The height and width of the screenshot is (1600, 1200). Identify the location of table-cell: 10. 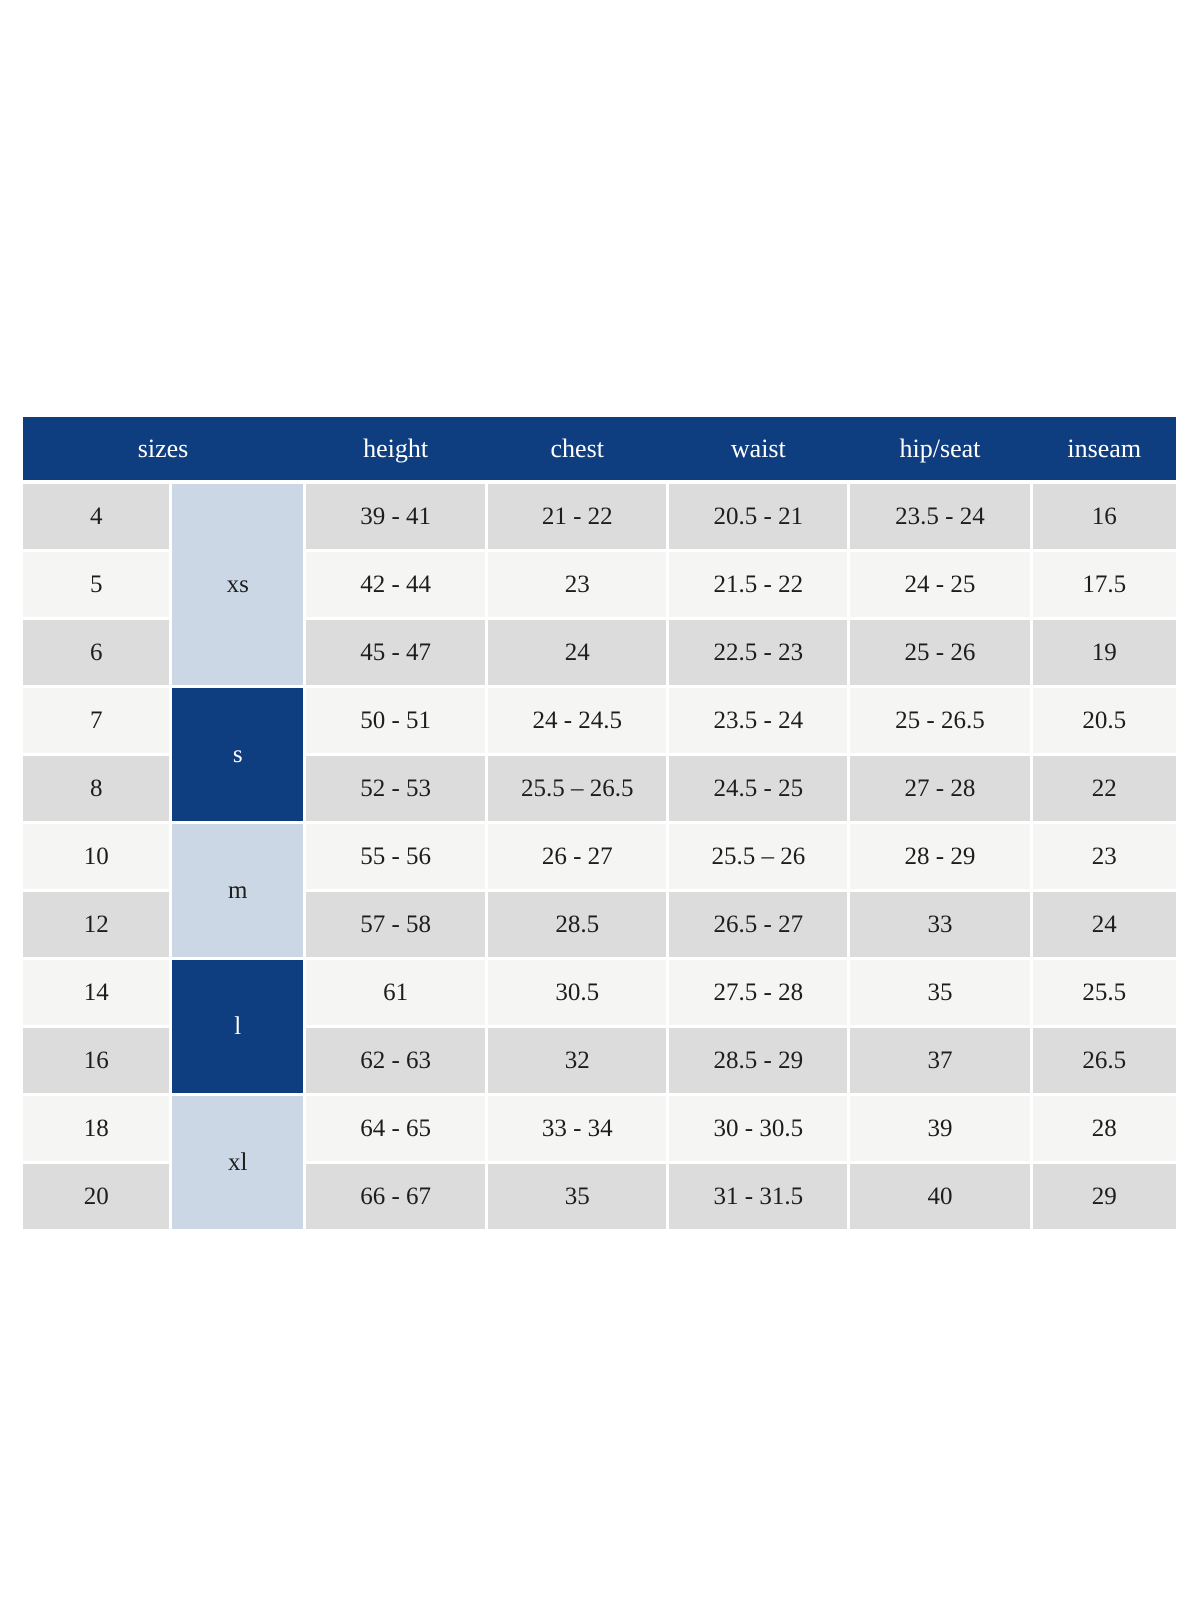
(96, 856).